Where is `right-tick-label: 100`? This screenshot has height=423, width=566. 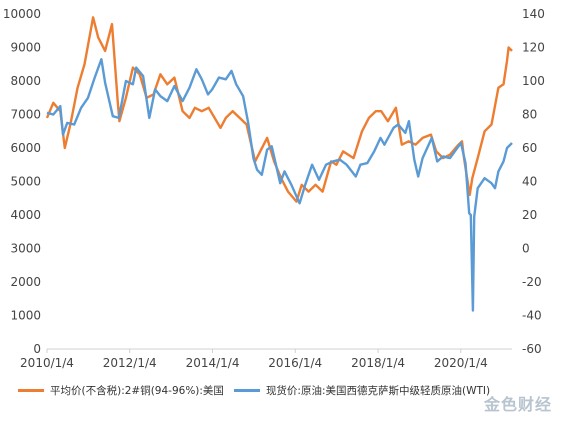 right-tick-label: 100 is located at coordinates (533, 81).